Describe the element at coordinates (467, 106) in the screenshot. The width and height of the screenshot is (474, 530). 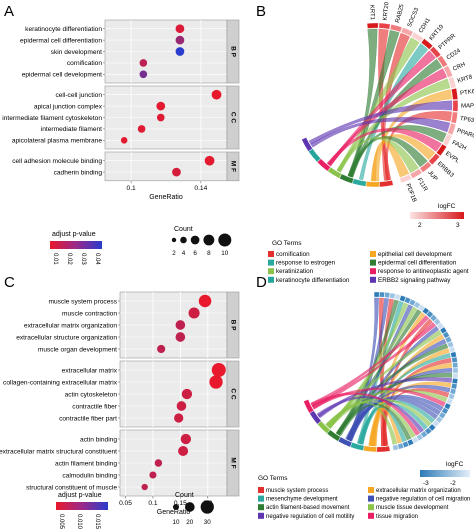
I see `gene-label: MAPK13` at that location.